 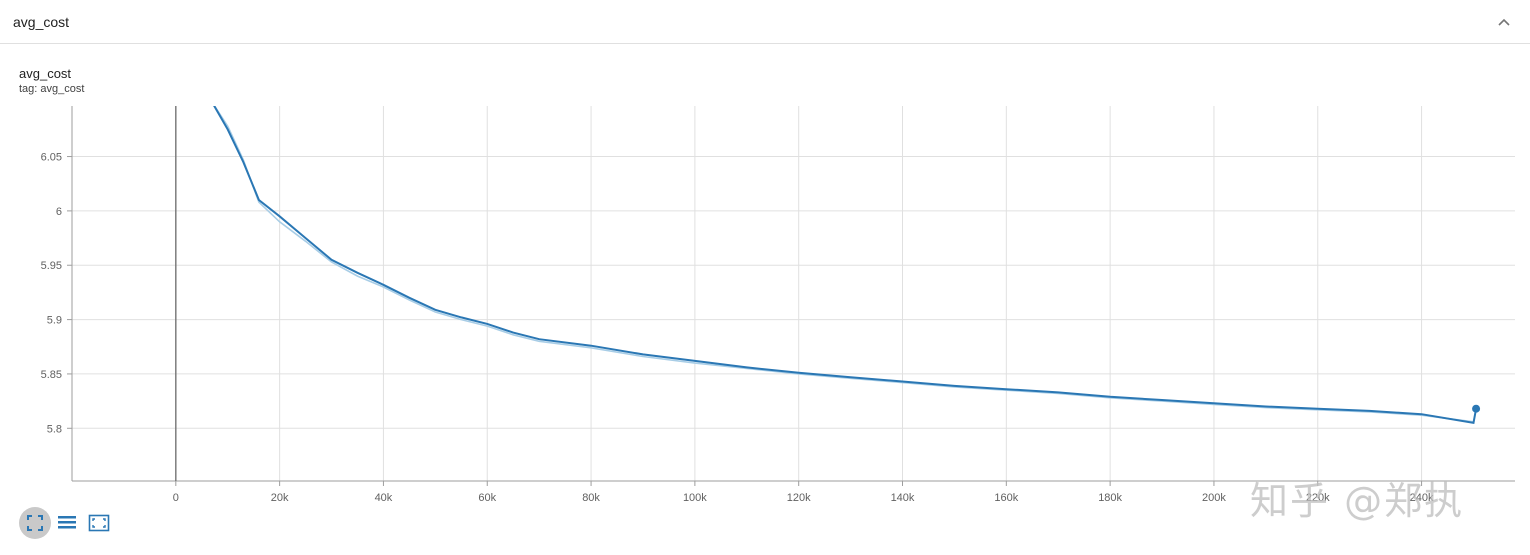 What do you see at coordinates (41, 22) in the screenshot?
I see `card-header-title: avg_cost` at bounding box center [41, 22].